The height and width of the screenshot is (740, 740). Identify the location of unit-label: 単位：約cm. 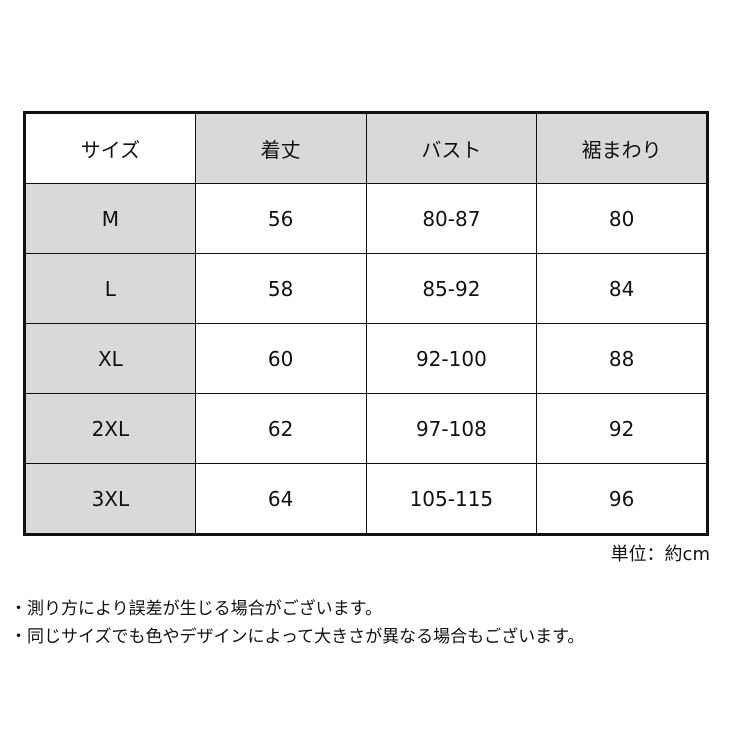
(660, 554).